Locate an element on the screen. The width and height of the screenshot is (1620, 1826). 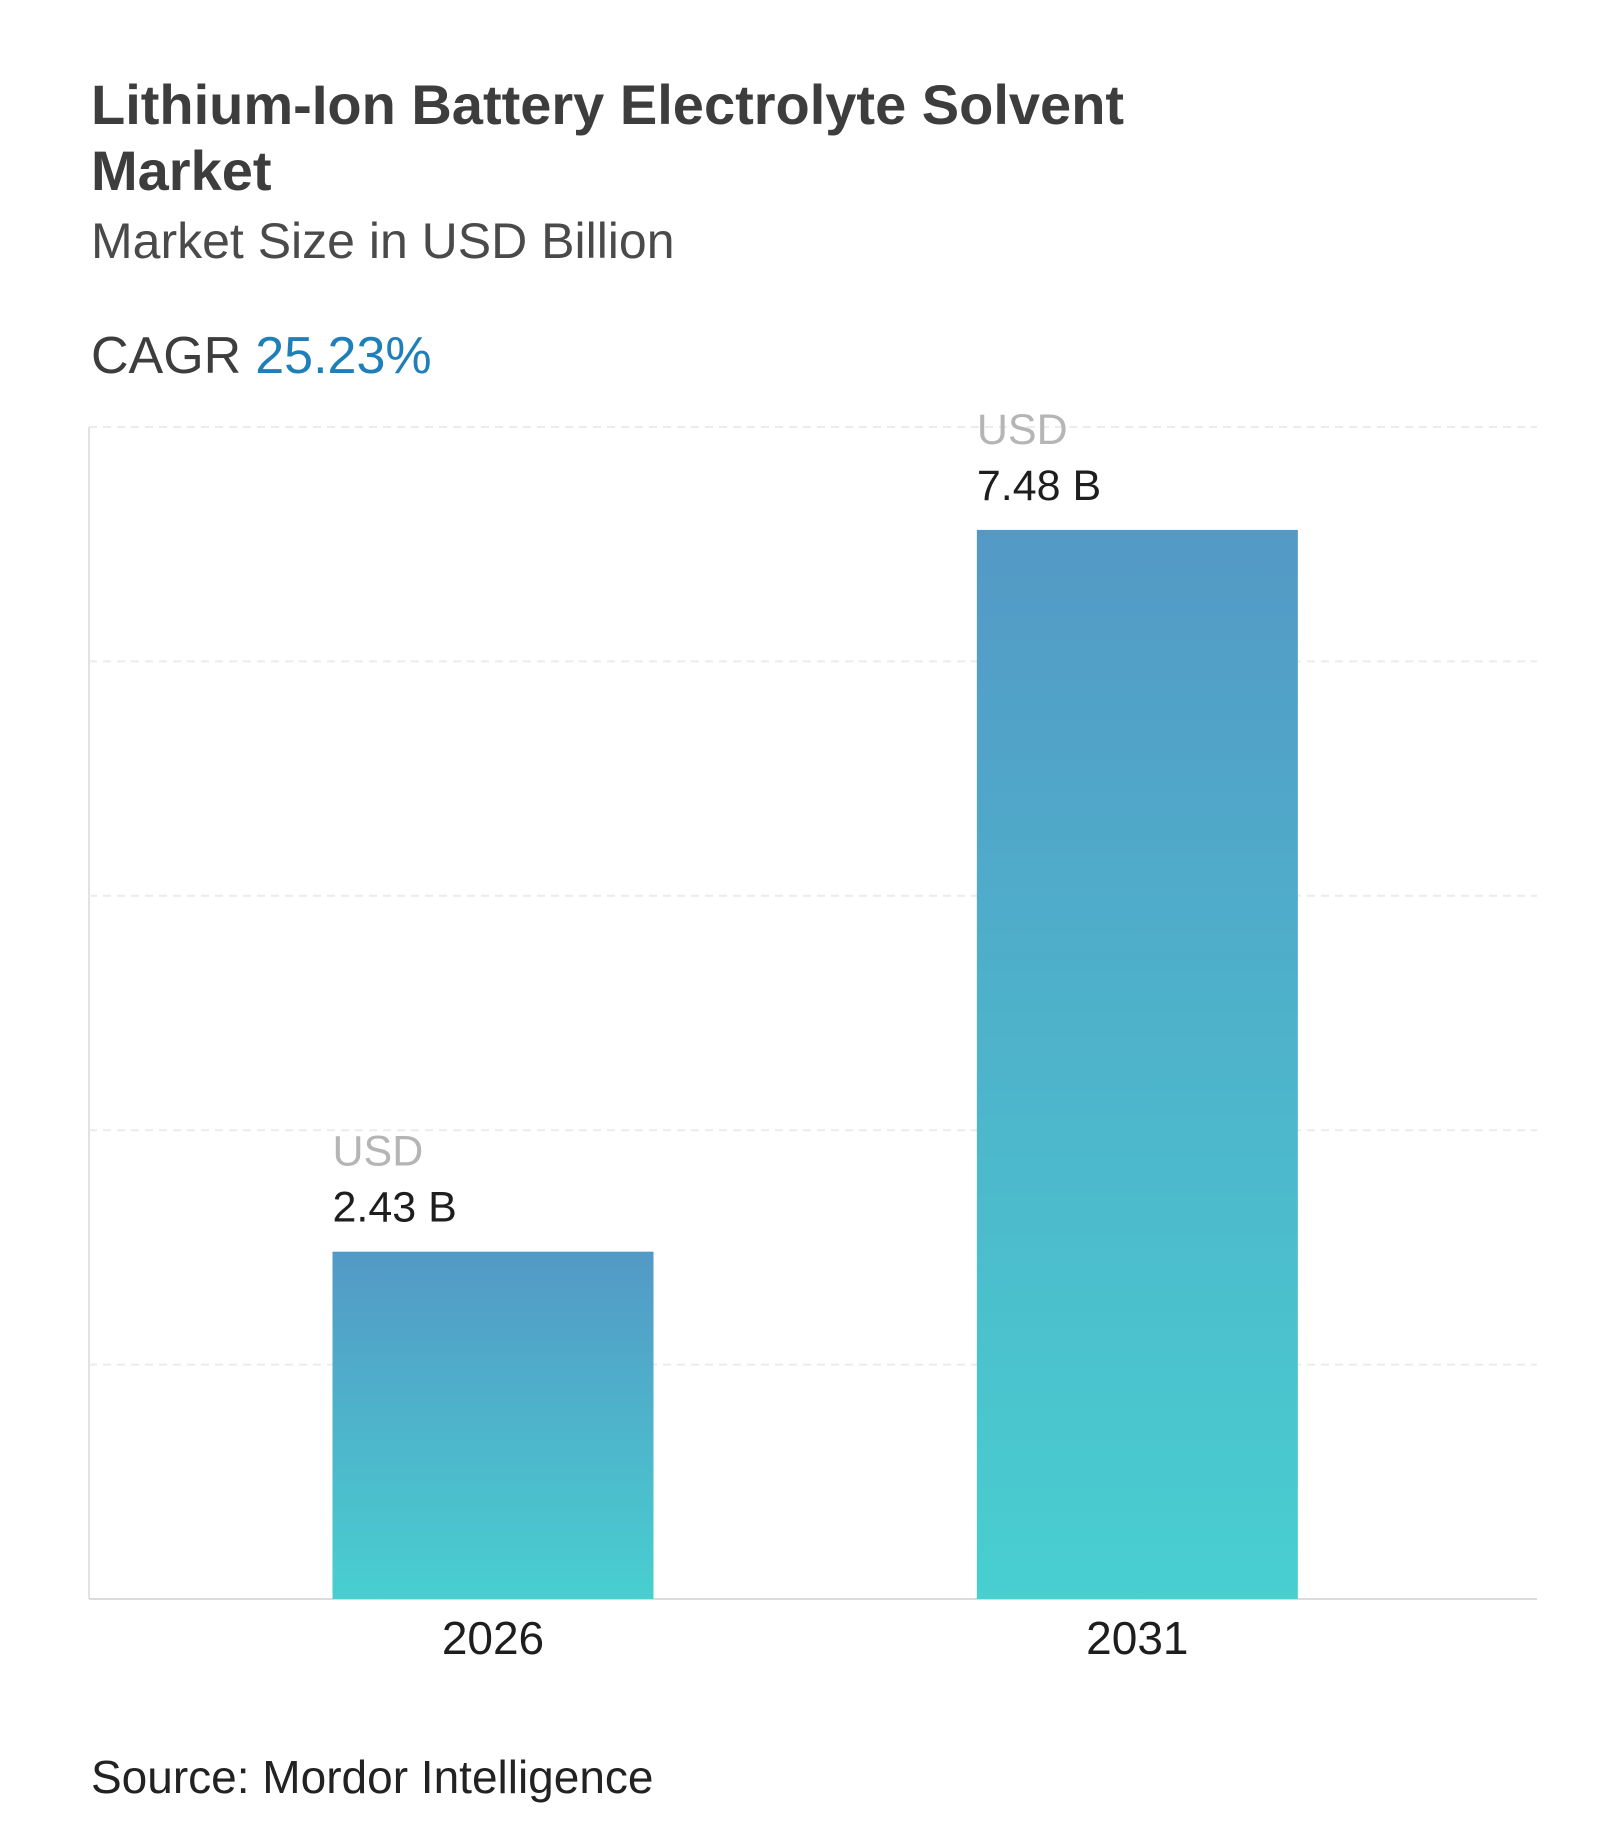
cagr: CAGR 25.23% is located at coordinates (261, 356).